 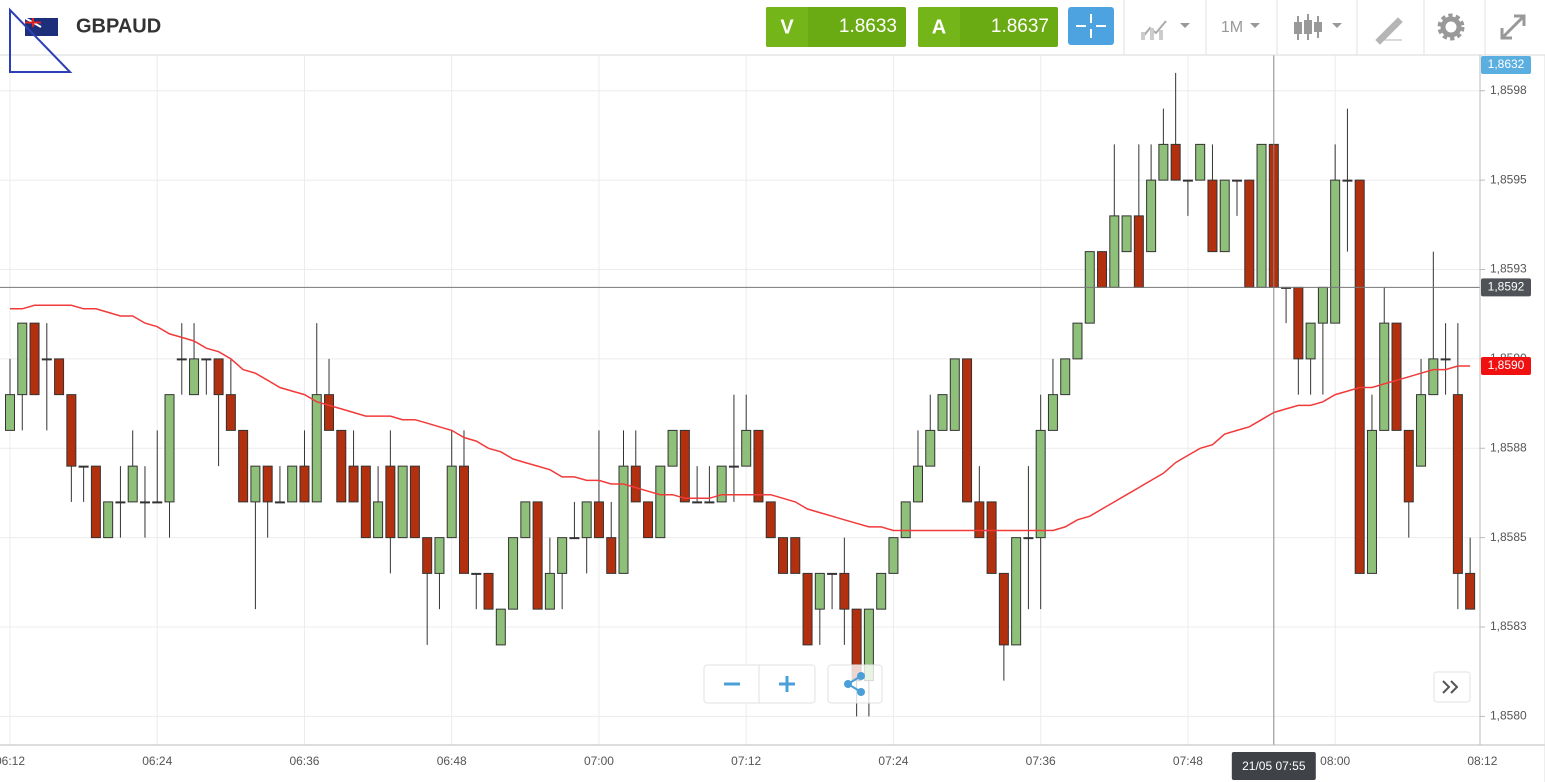 I want to click on settings-button, so click(x=1451, y=27).